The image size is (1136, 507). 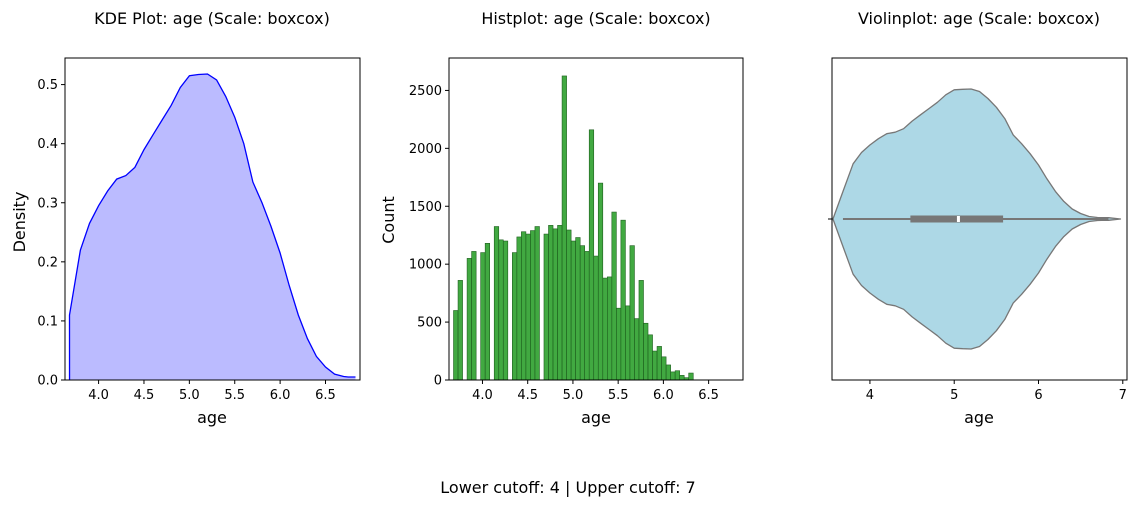 I want to click on cutoff-footer: Lower cutoff: 4 | Upper cutoff: 7, so click(x=567, y=487).